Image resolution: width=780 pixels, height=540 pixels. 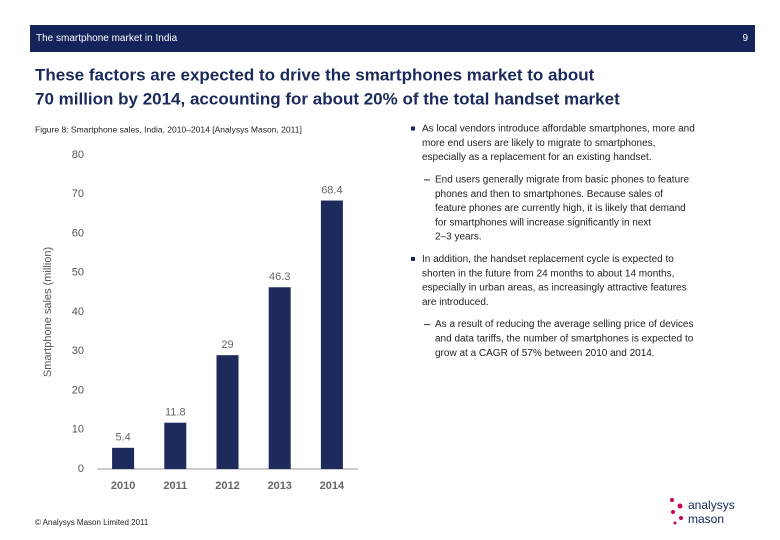 What do you see at coordinates (745, 38) in the screenshot?
I see `page-number: 9` at bounding box center [745, 38].